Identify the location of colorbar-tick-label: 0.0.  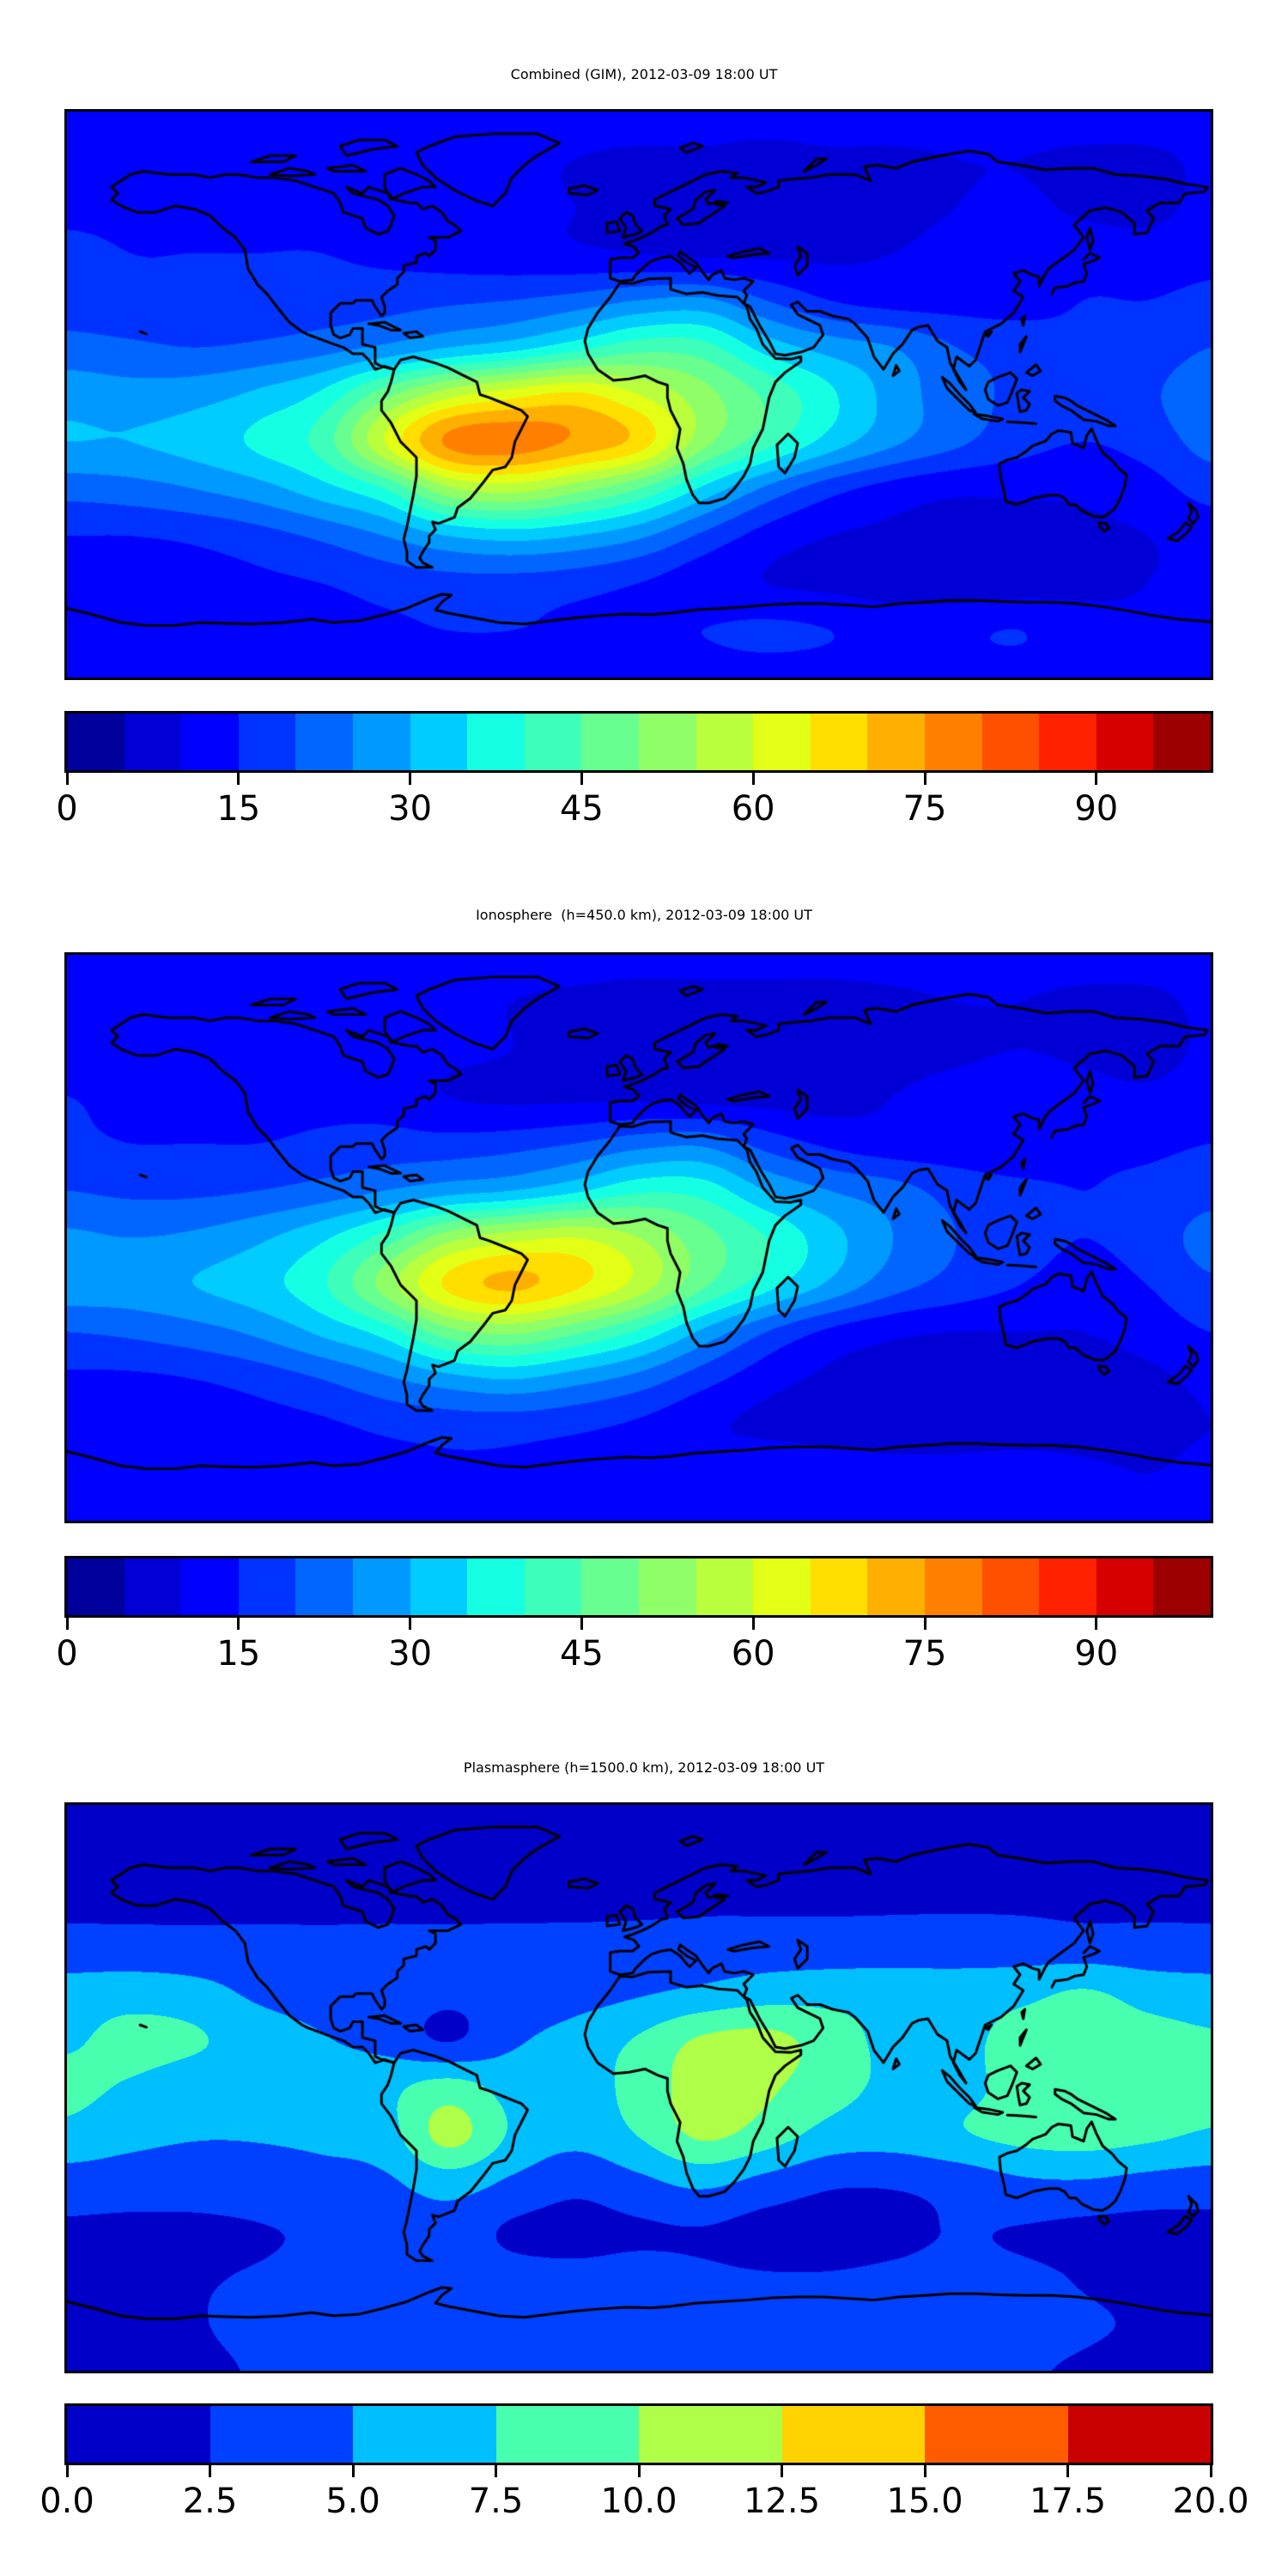
(66, 2501).